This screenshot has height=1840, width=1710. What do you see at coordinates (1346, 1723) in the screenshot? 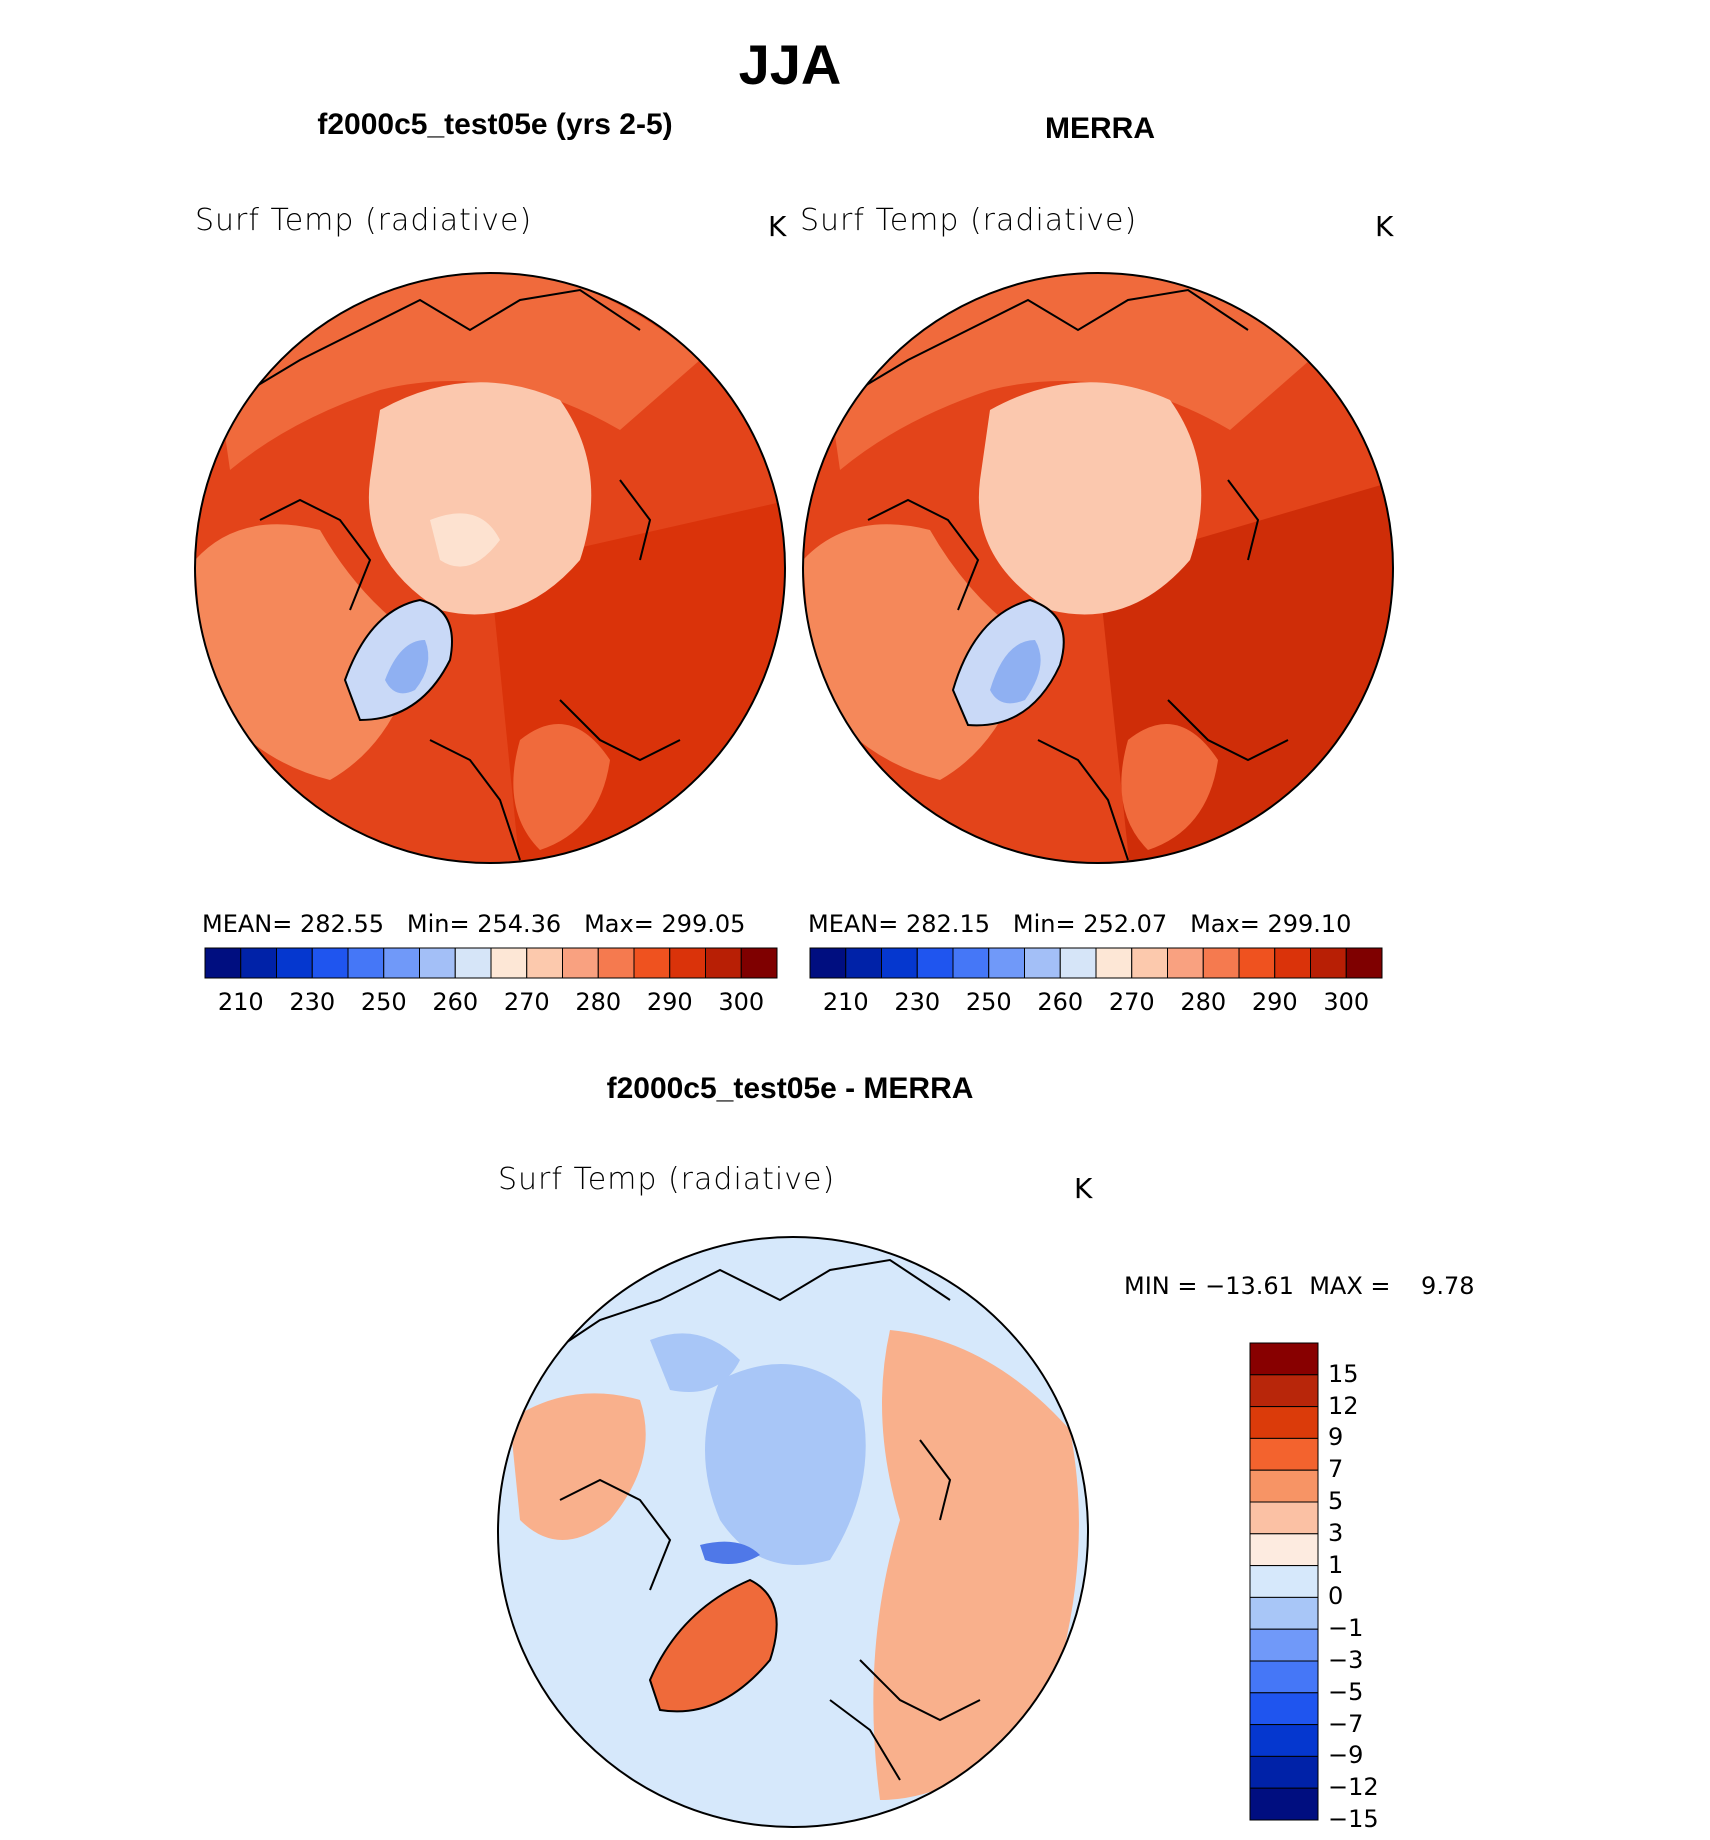
I see `diff-colorbar-tick-label: −7` at bounding box center [1346, 1723].